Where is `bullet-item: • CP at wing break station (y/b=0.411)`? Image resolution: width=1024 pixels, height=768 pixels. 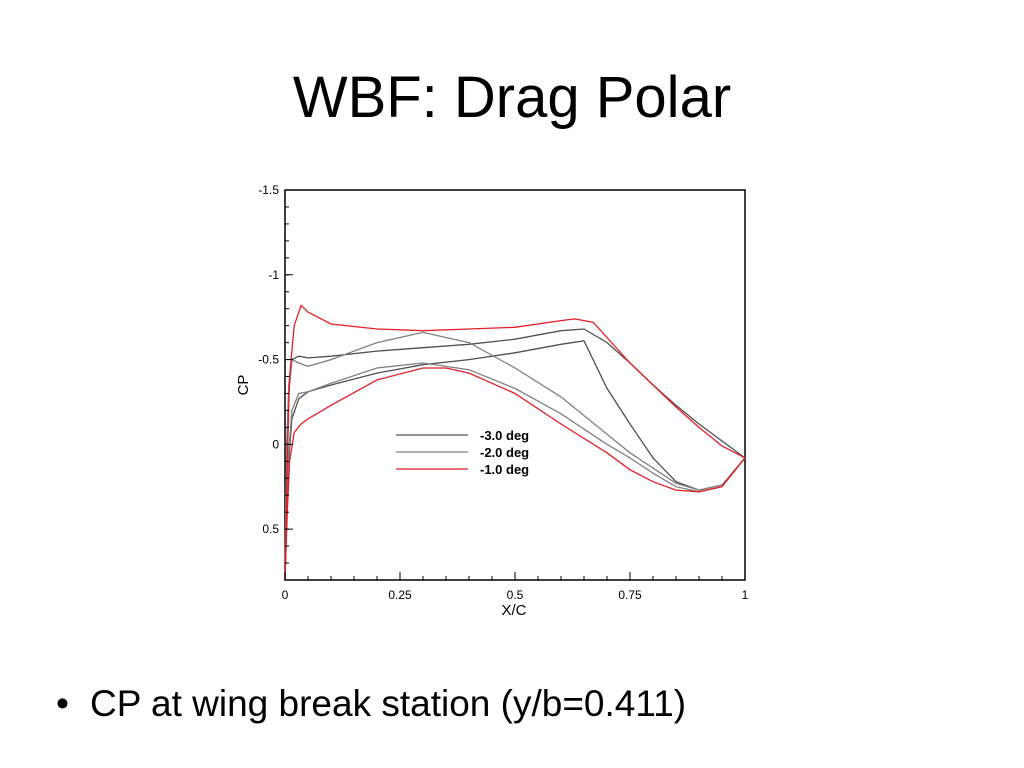
bullet-item: • CP at wing break station (y/b=0.411) is located at coordinates (371, 704).